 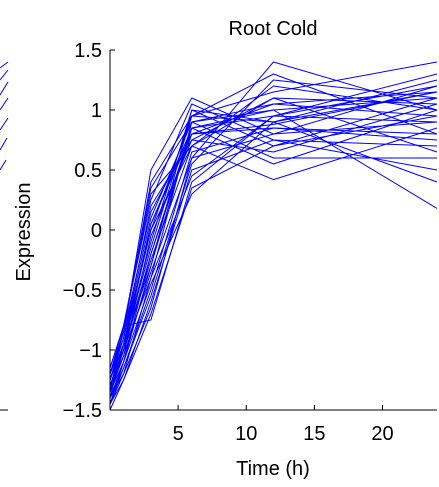 I want to click on y-tick-label: −1.5, so click(x=82, y=411).